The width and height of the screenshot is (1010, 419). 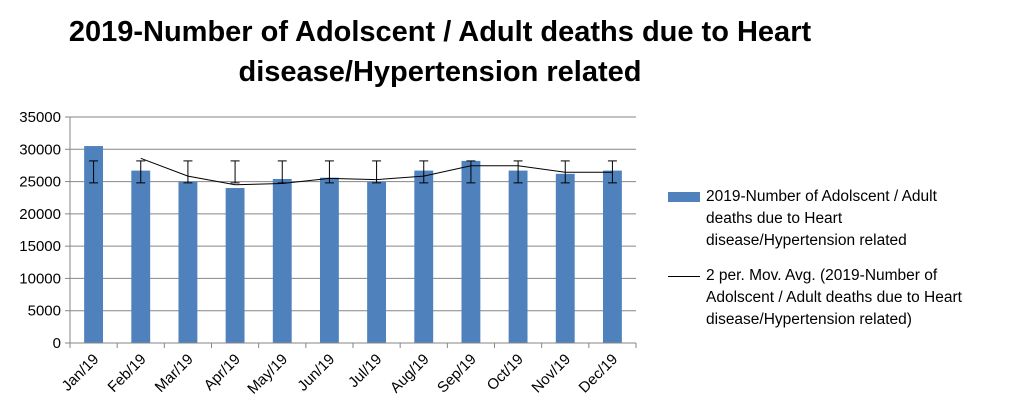 What do you see at coordinates (40, 214) in the screenshot?
I see `y-tick-label: 20000` at bounding box center [40, 214].